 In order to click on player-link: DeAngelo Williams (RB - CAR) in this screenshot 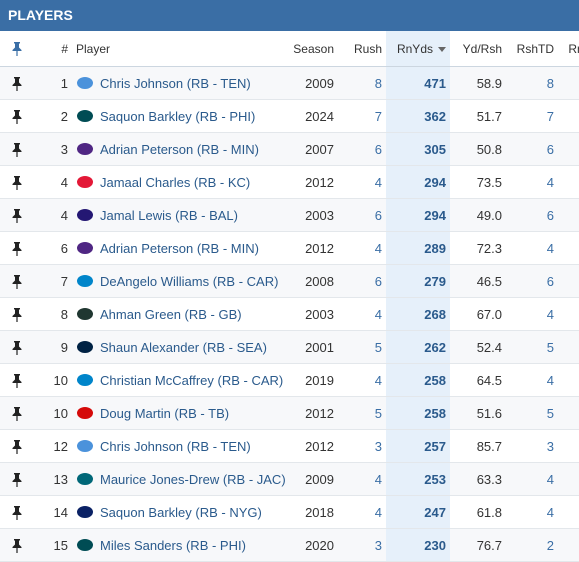, I will do `click(189, 281)`.